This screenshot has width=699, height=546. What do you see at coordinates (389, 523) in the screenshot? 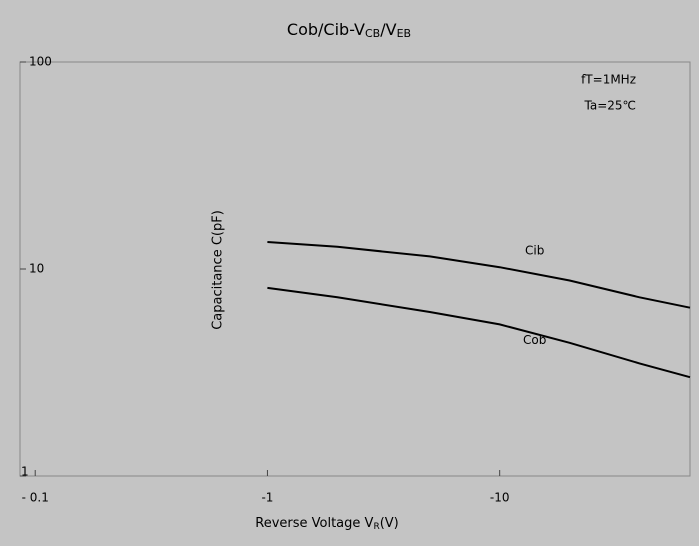
I see `label-part: (V)` at bounding box center [389, 523].